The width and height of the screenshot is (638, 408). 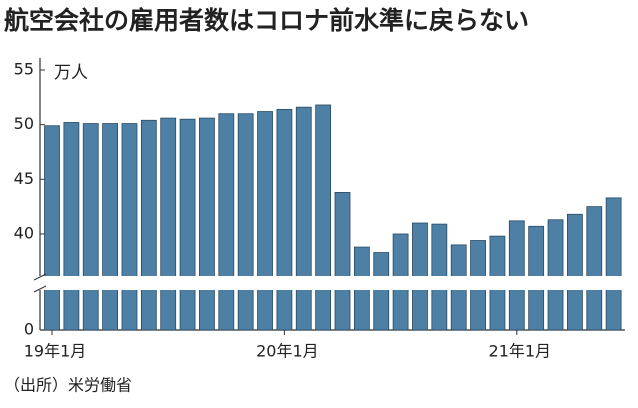 I want to click on y-tick-label: 0, so click(x=29, y=329).